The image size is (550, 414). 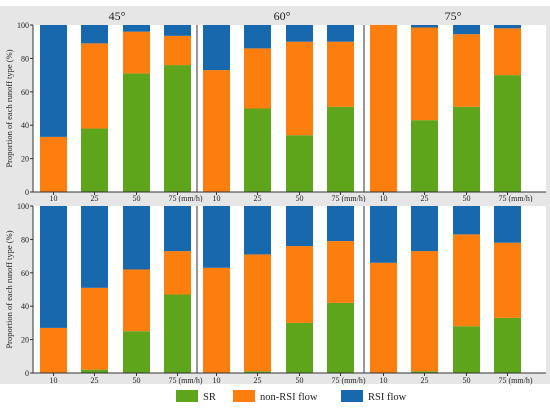 What do you see at coordinates (27, 192) in the screenshot?
I see `y-tick-label: 0` at bounding box center [27, 192].